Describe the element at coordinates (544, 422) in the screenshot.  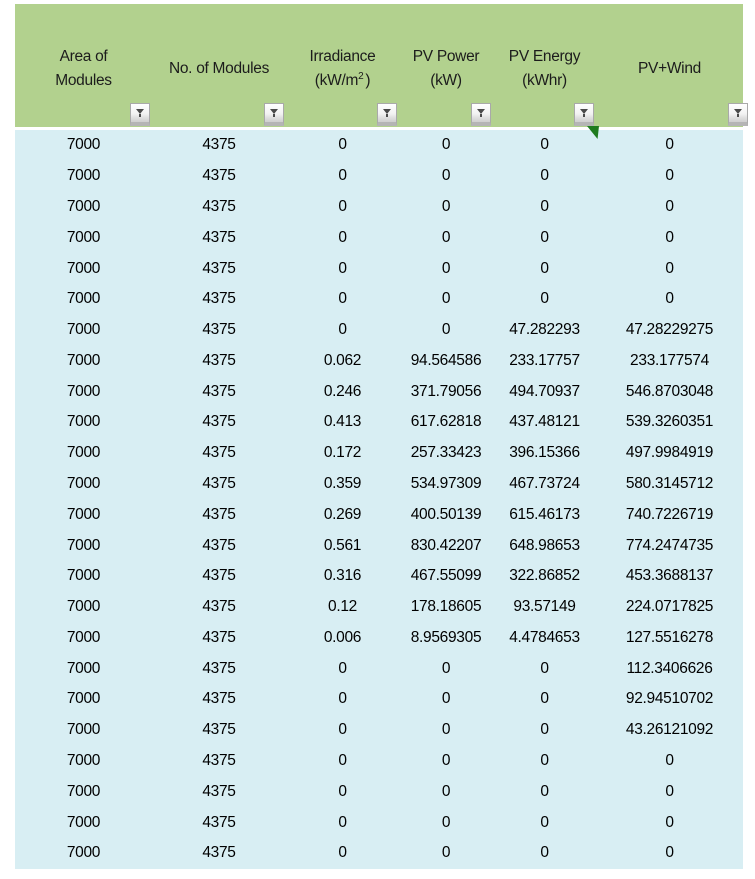
I see `table-cell: 437.48121` at that location.